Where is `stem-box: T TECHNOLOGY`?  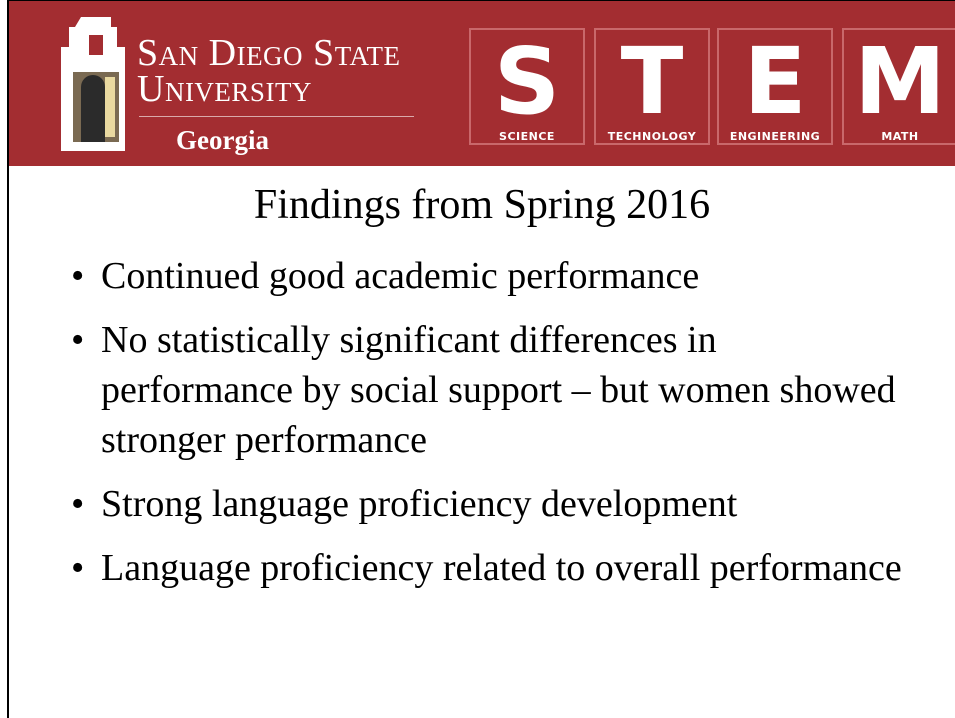 stem-box: T TECHNOLOGY is located at coordinates (652, 86).